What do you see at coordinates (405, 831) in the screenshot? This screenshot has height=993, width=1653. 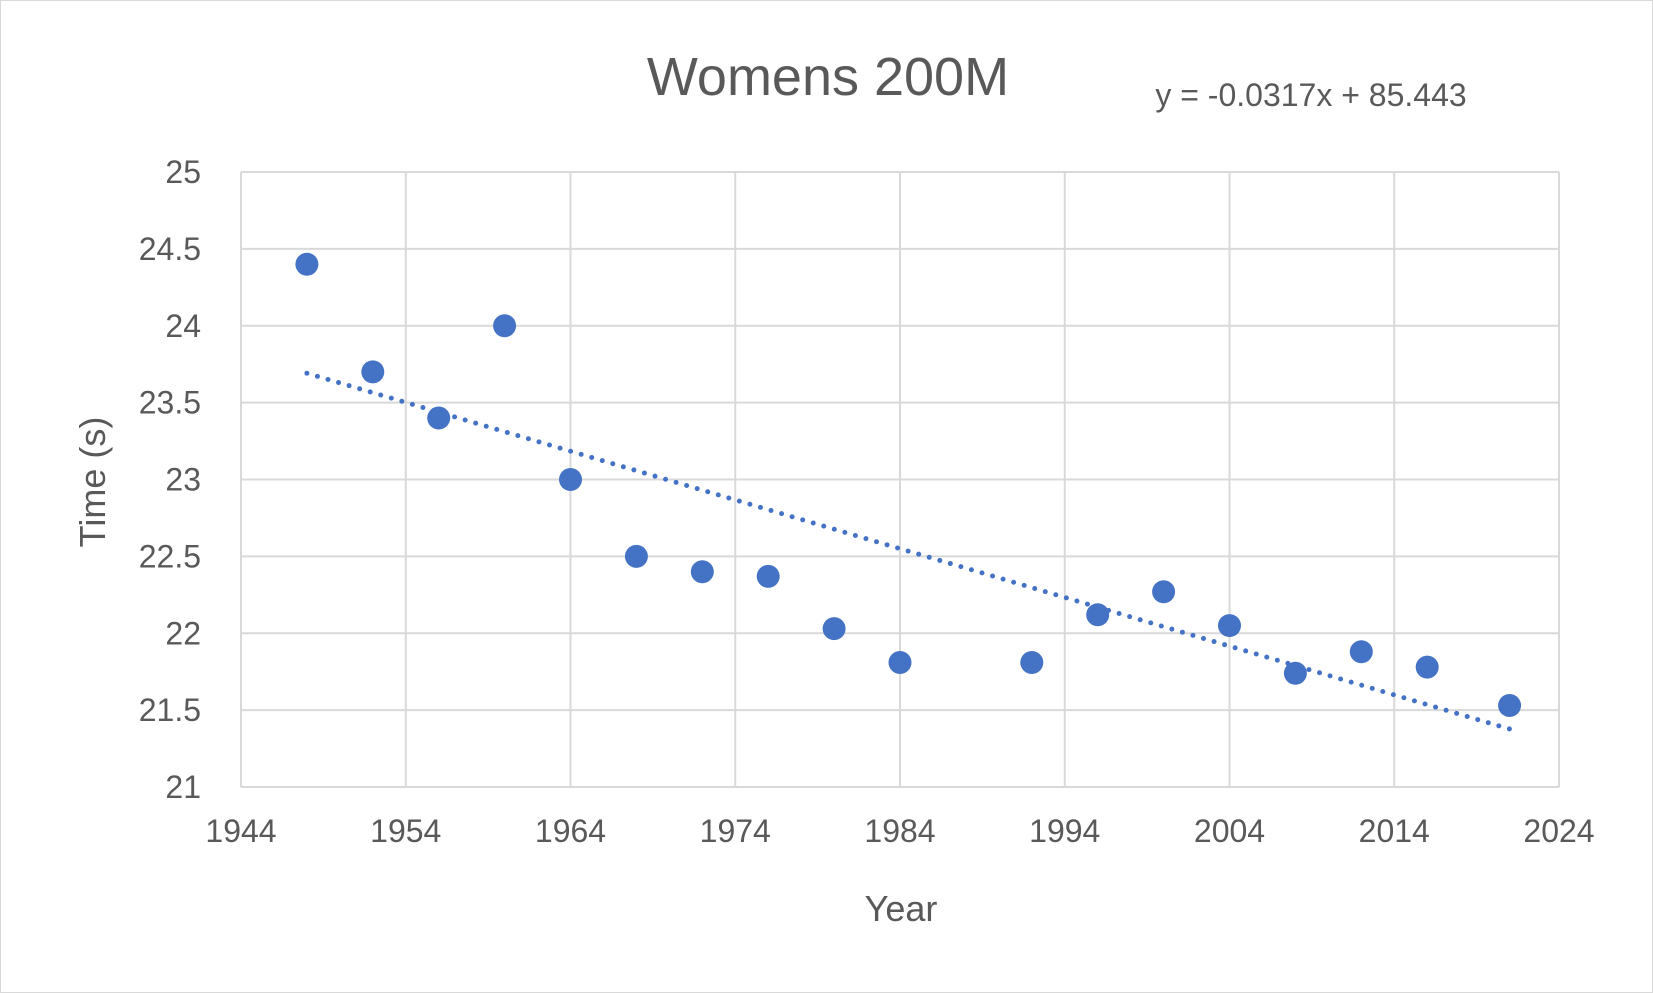 I see `x-tick-label: 1954` at bounding box center [405, 831].